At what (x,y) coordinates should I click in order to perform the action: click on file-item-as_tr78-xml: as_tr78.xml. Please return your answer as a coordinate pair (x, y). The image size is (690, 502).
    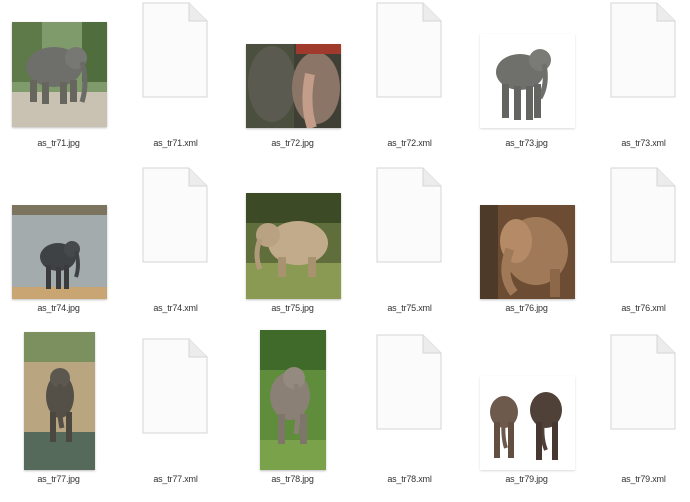
    Looking at the image, I should click on (409, 416).